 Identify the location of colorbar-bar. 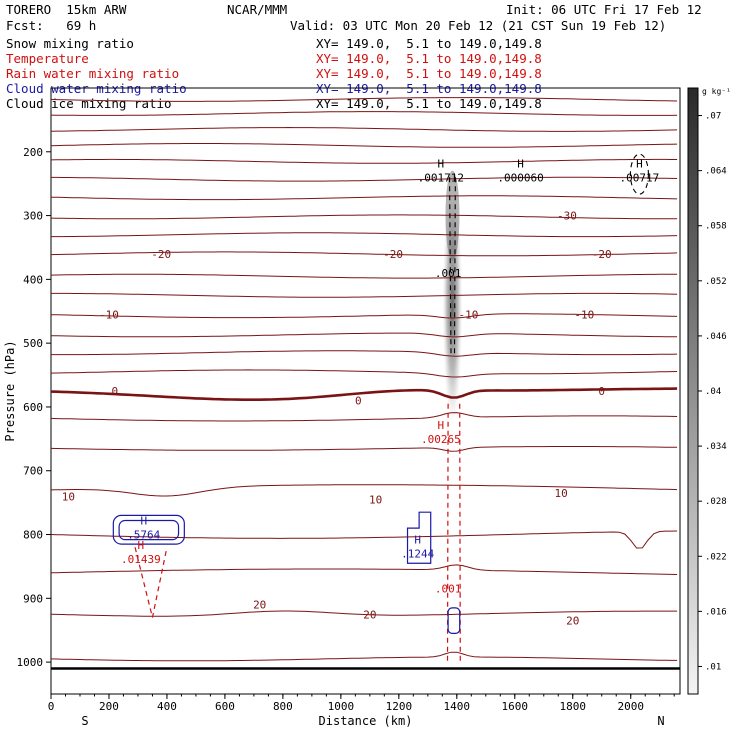
(693, 391).